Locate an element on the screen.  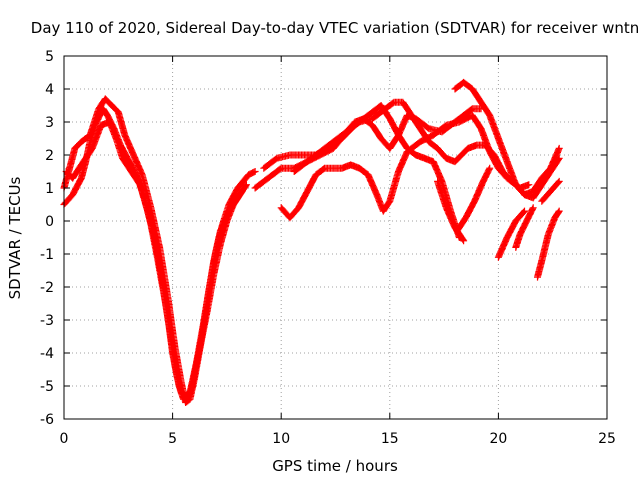
y-tick-label: 0 is located at coordinates (49, 222).